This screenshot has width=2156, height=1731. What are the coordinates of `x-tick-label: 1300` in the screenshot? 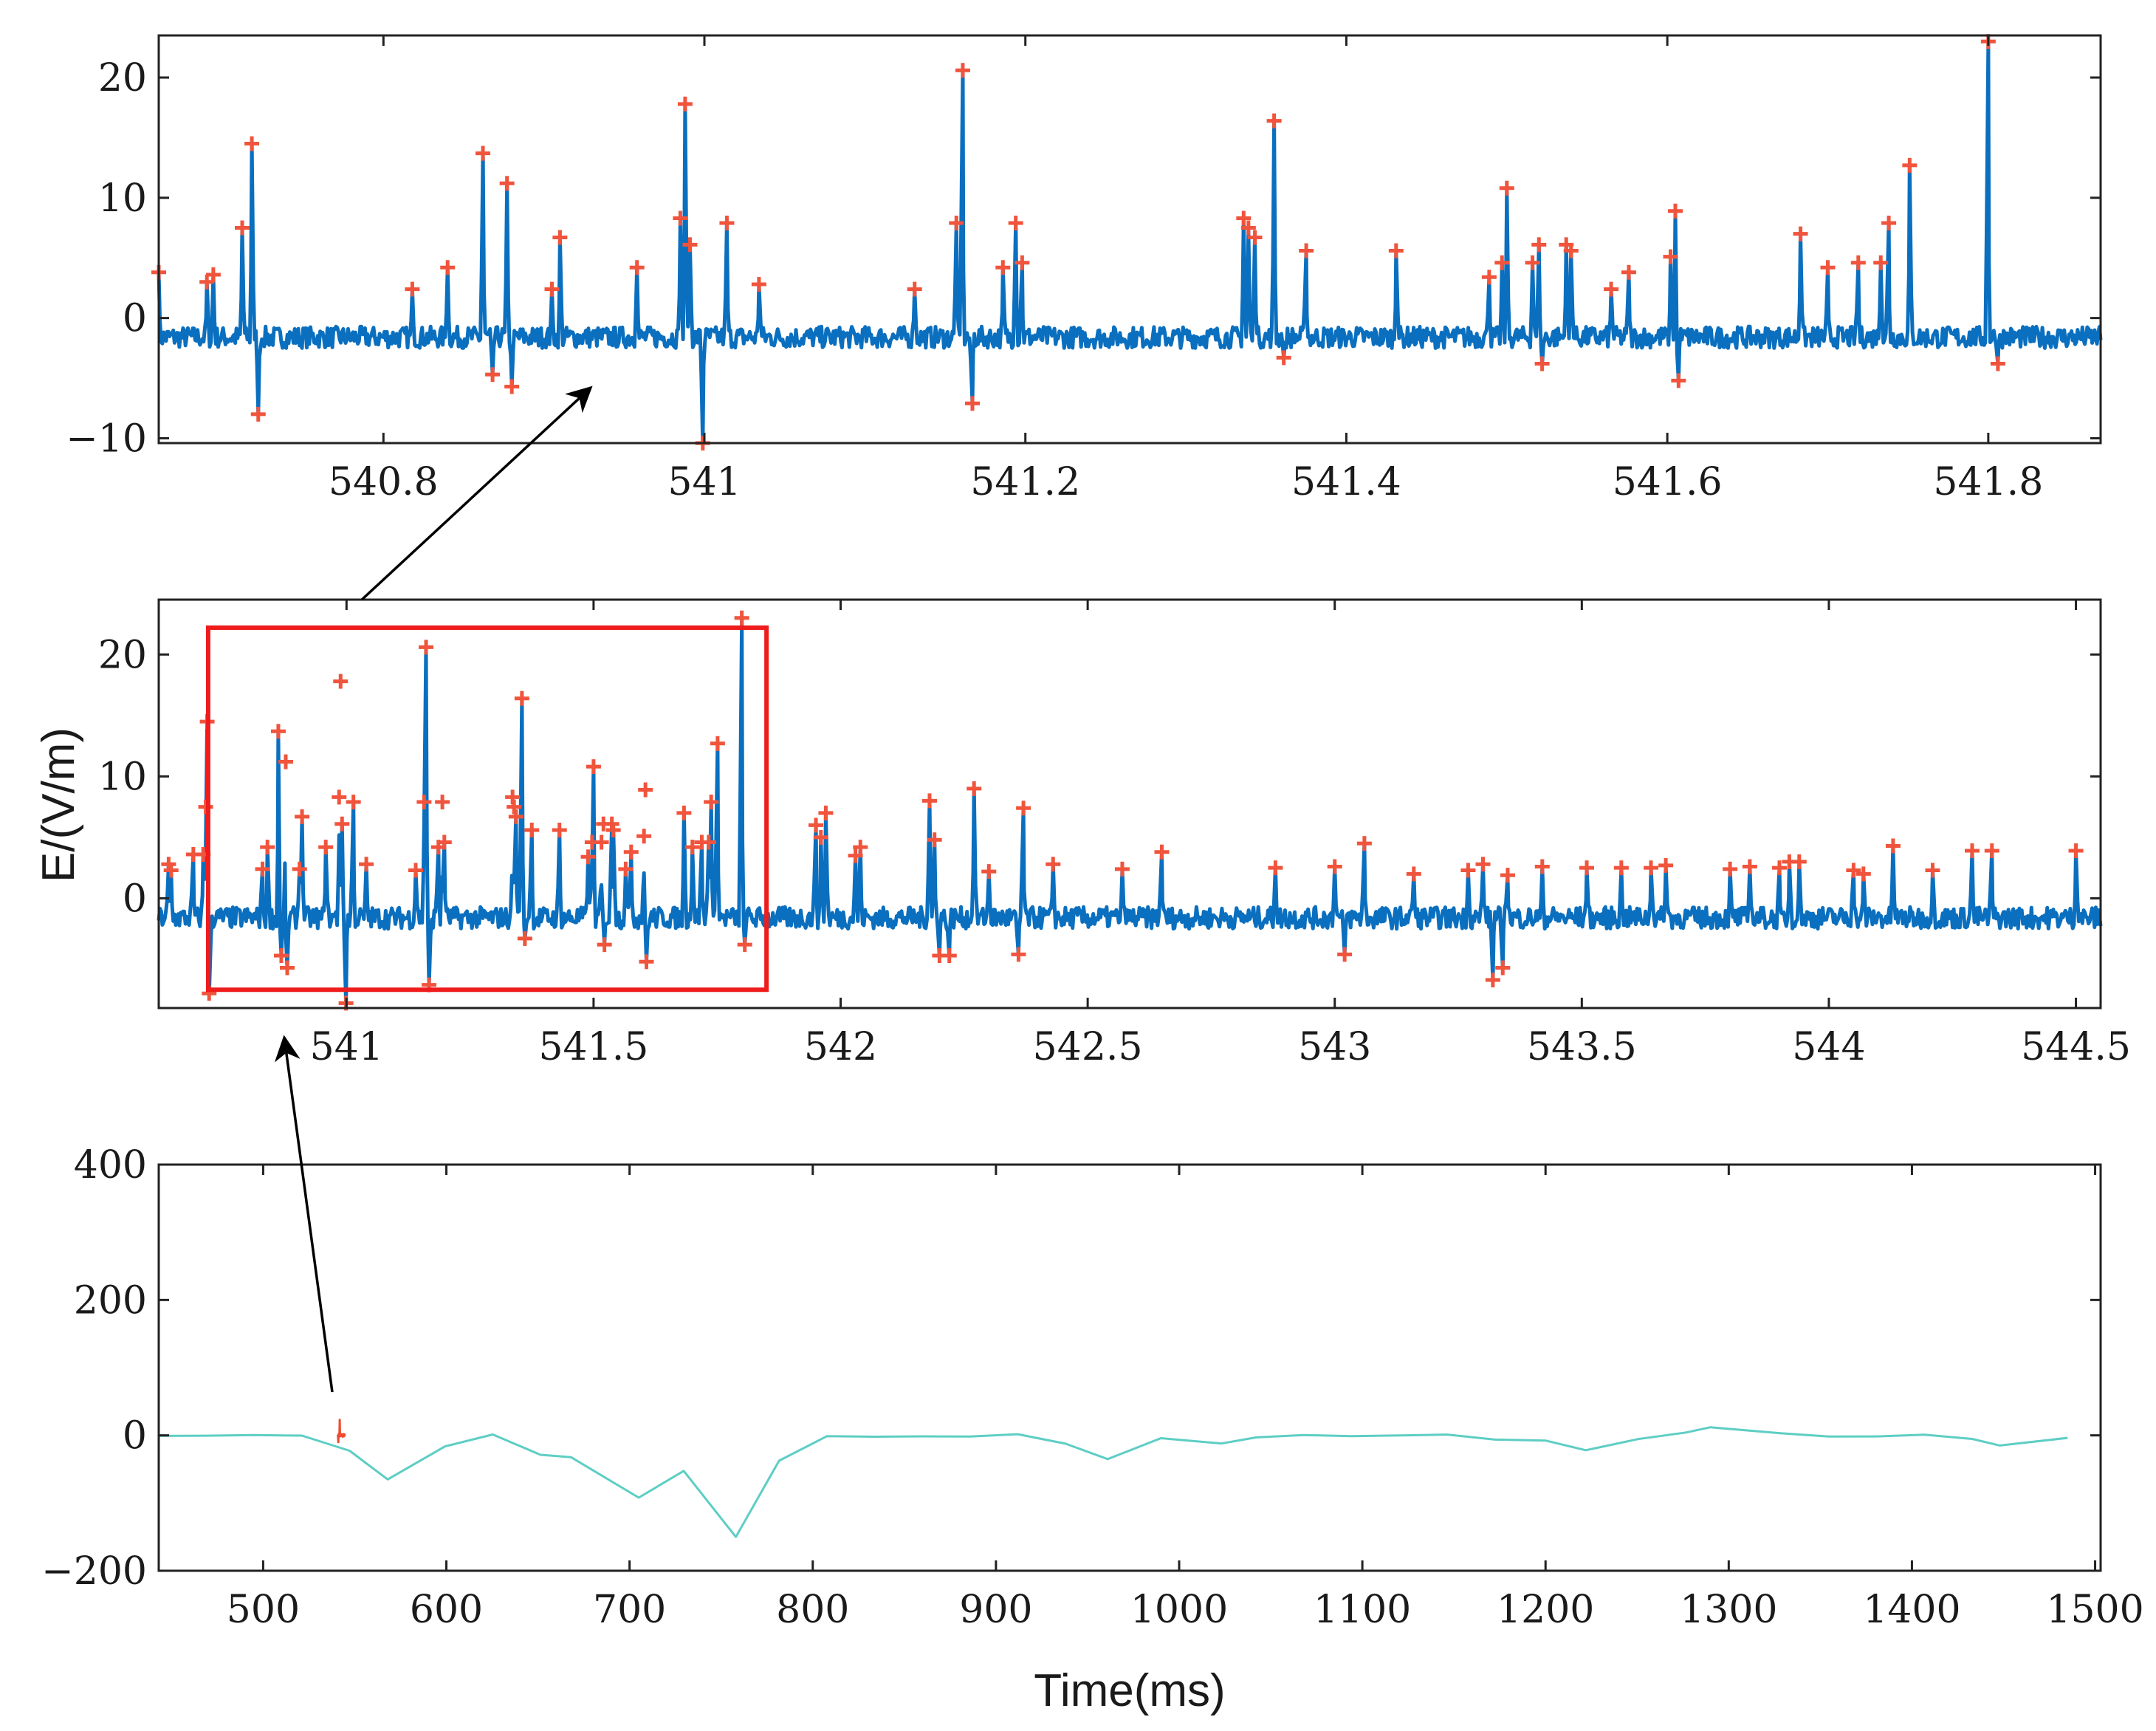 It's located at (1729, 1610).